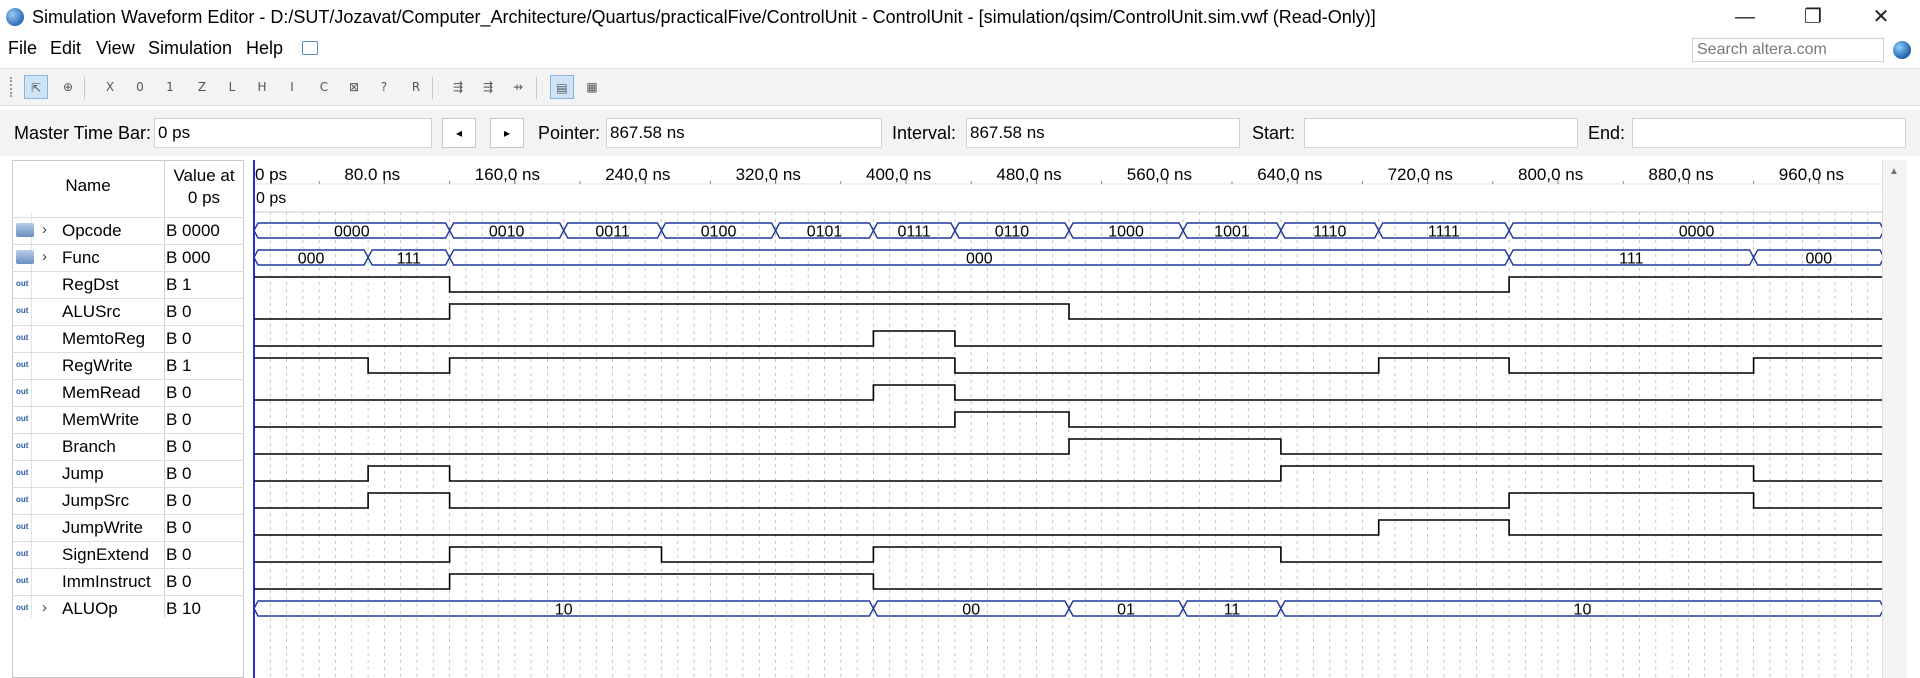 This screenshot has width=1920, height=678. Describe the element at coordinates (128, 608) in the screenshot. I see `signal-row-aluop: out › ALUOp B 10` at that location.